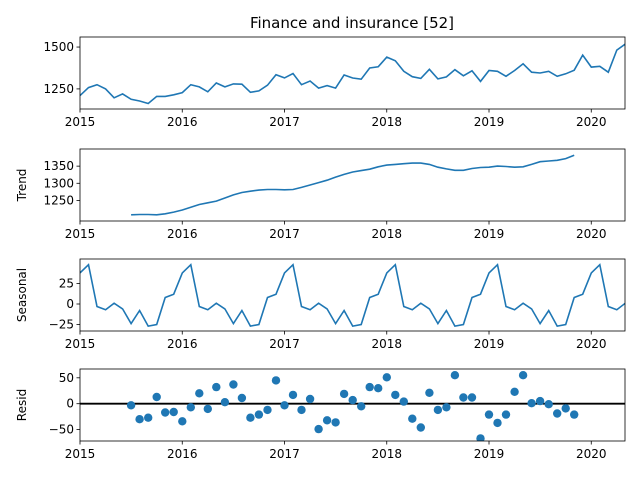 The image size is (640, 480). Describe the element at coordinates (22, 186) in the screenshot. I see `trend-ylabel: Trend` at that location.